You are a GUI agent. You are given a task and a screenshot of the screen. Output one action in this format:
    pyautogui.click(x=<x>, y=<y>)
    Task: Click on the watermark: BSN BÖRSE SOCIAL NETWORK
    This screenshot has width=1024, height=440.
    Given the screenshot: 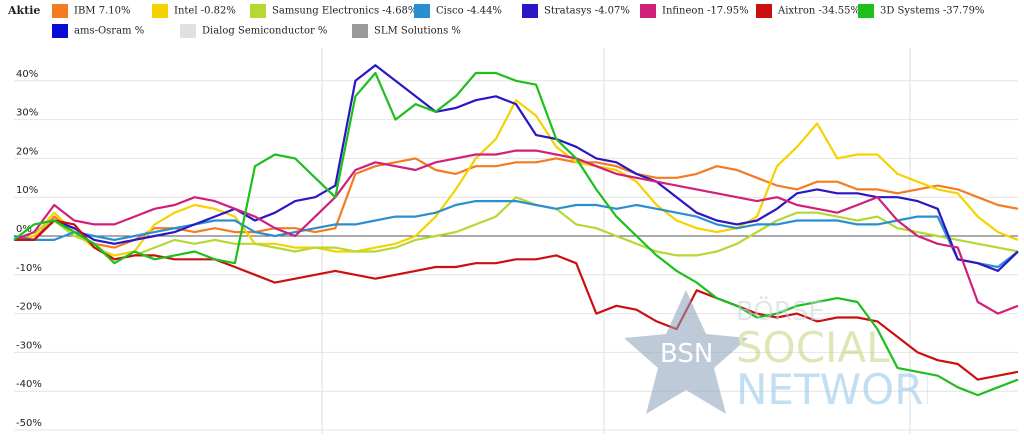 What is the action you would take?
    pyautogui.click(x=776, y=352)
    